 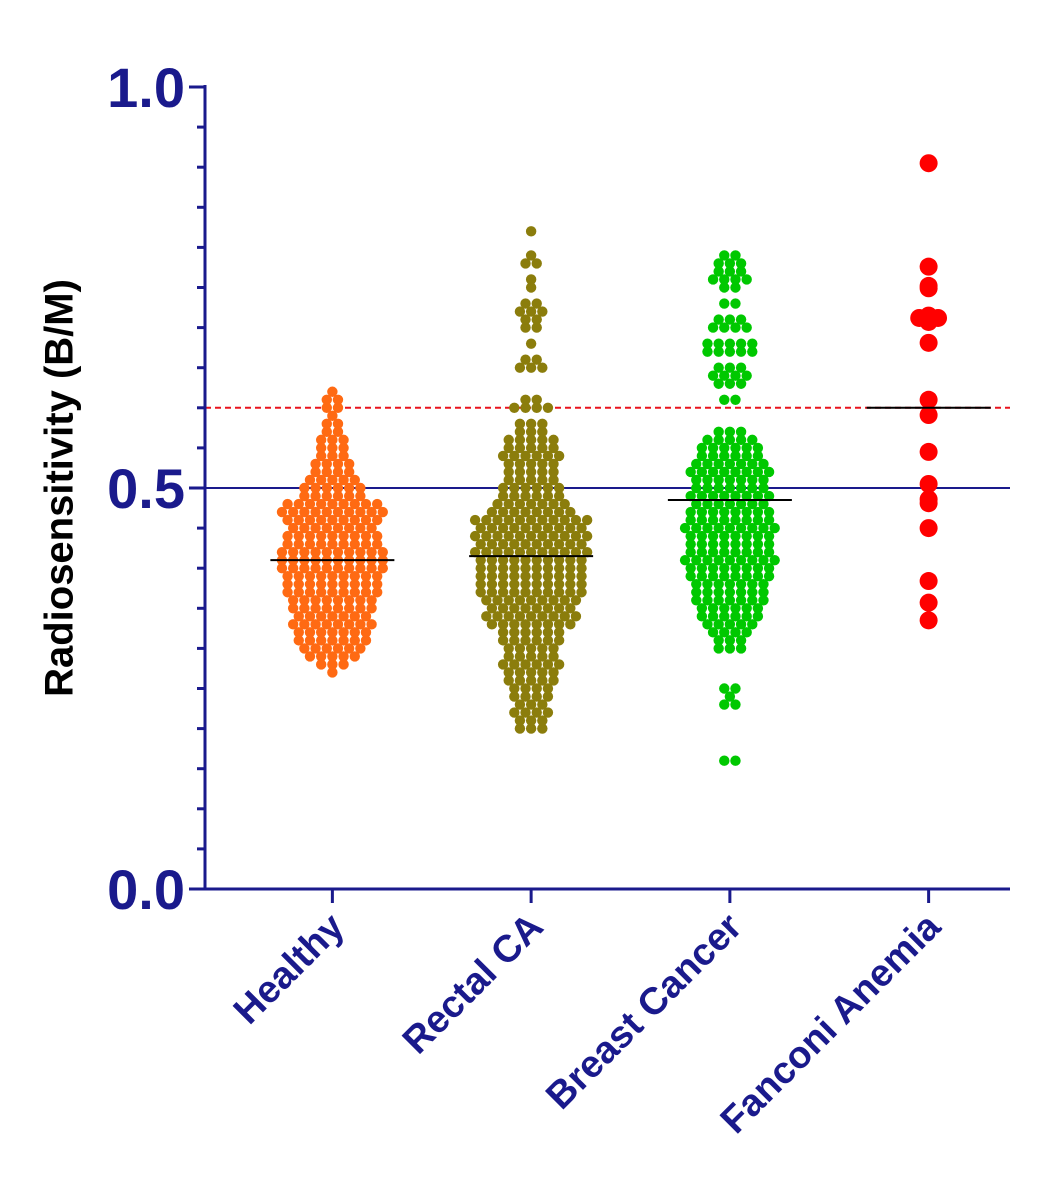 I want to click on x-tick-label: Fanconi Anemia, so click(x=831, y=1023).